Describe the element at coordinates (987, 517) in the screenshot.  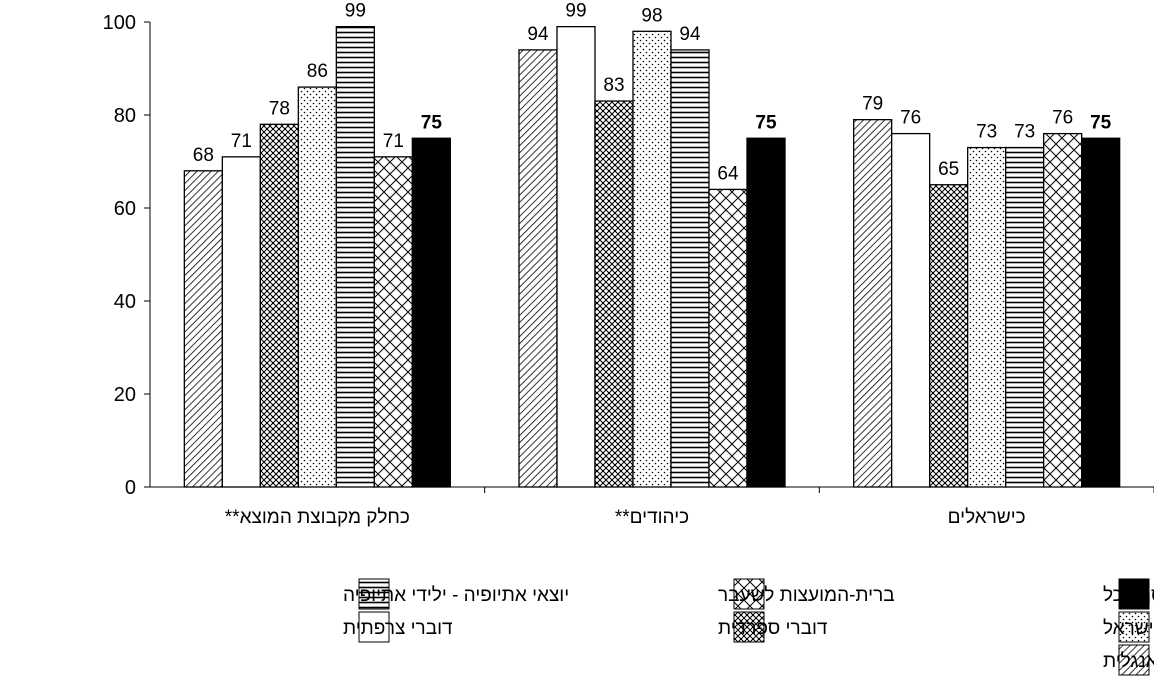
I see `category-label: כישראלים` at that location.